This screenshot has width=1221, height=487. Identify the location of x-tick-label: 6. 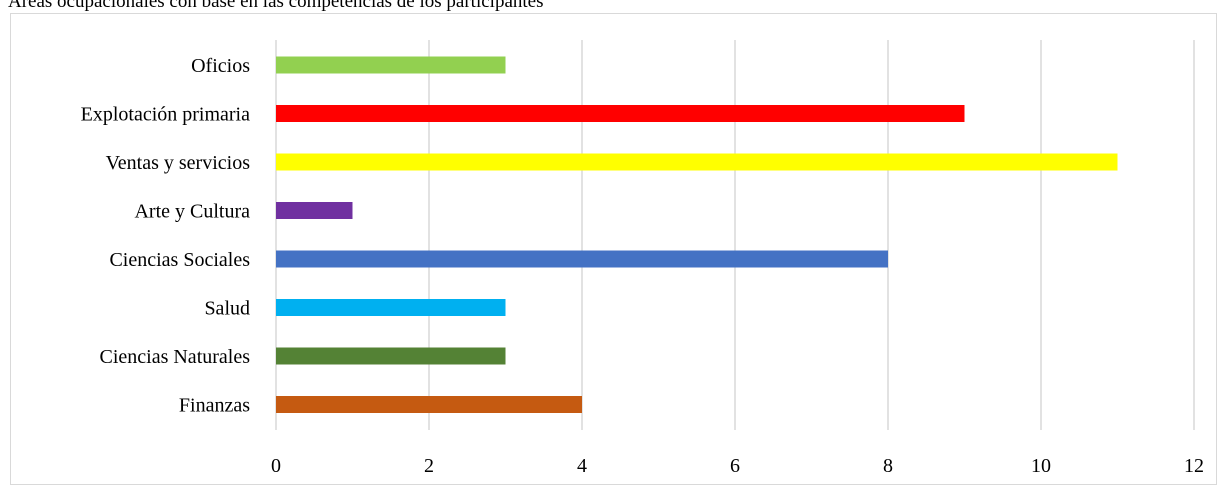
(735, 466).